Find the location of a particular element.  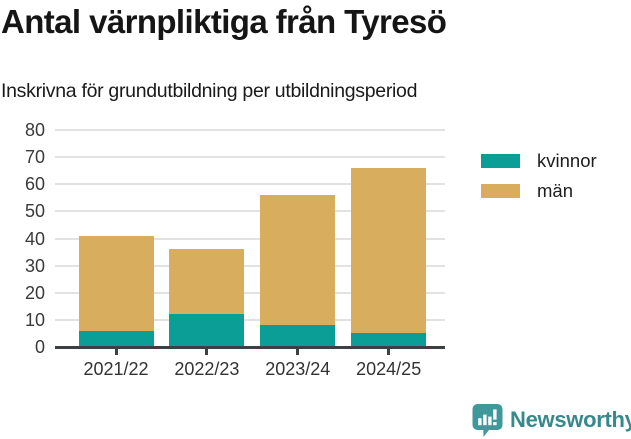

legend-item-män: män is located at coordinates (539, 191).